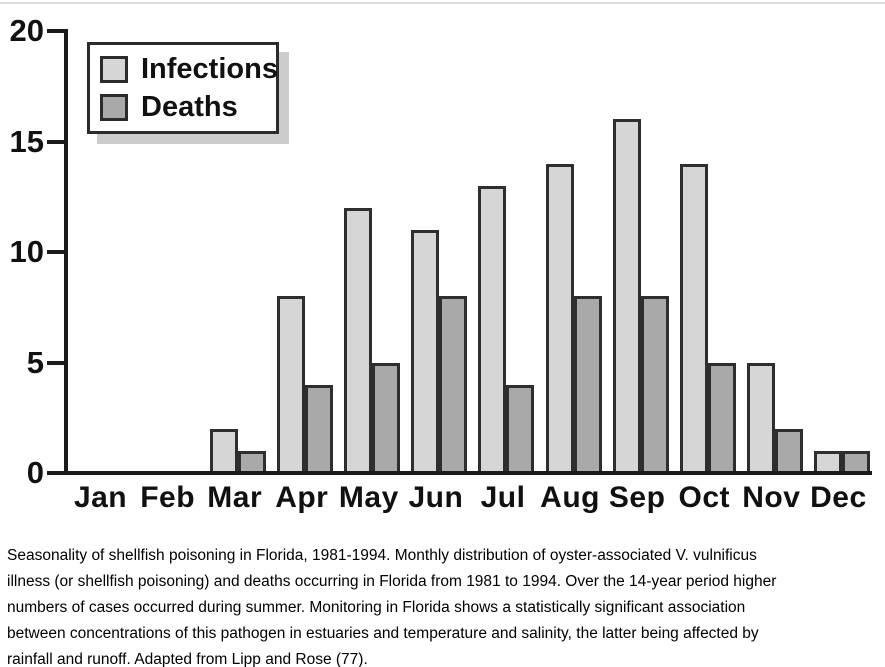 This screenshot has width=885, height=667. Describe the element at coordinates (35, 472) in the screenshot. I see `y-tick-label-0: 0` at that location.